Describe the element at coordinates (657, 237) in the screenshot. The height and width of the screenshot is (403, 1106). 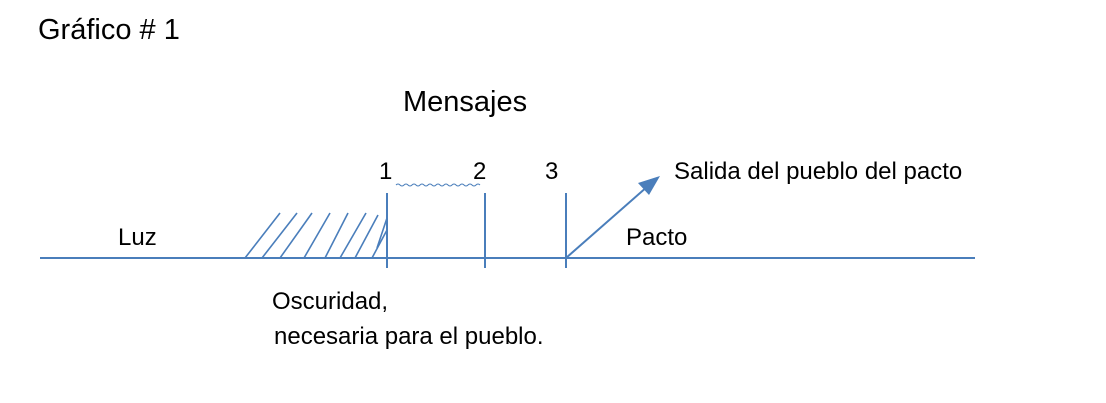
I see `pacto-label: Pacto` at that location.